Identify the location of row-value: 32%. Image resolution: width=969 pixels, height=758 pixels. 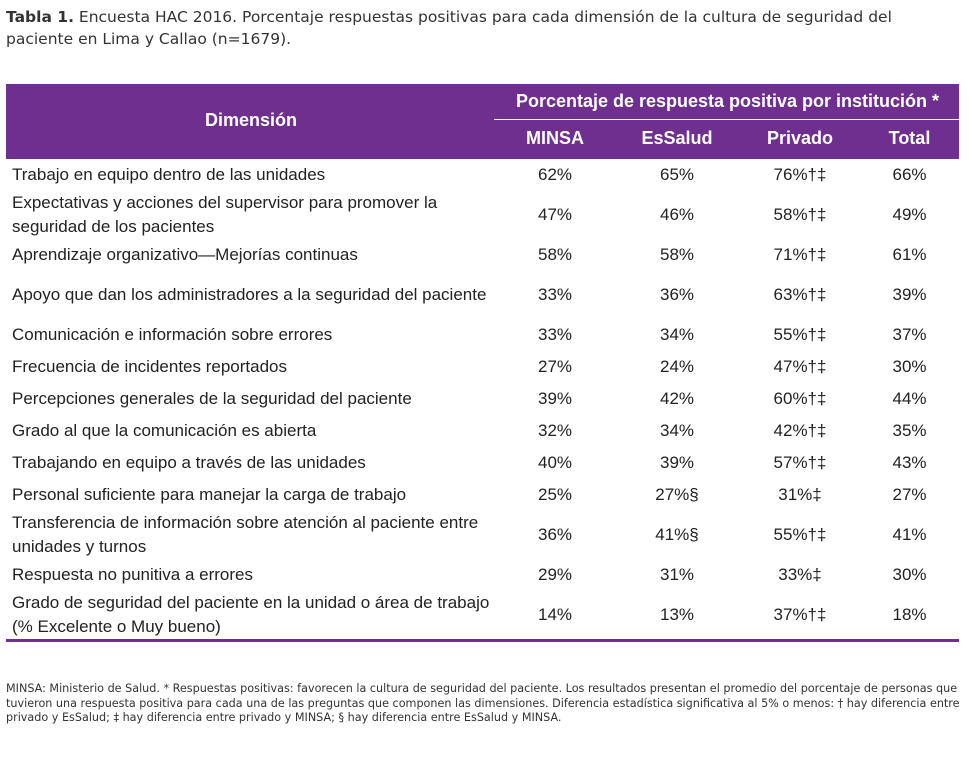
(555, 430).